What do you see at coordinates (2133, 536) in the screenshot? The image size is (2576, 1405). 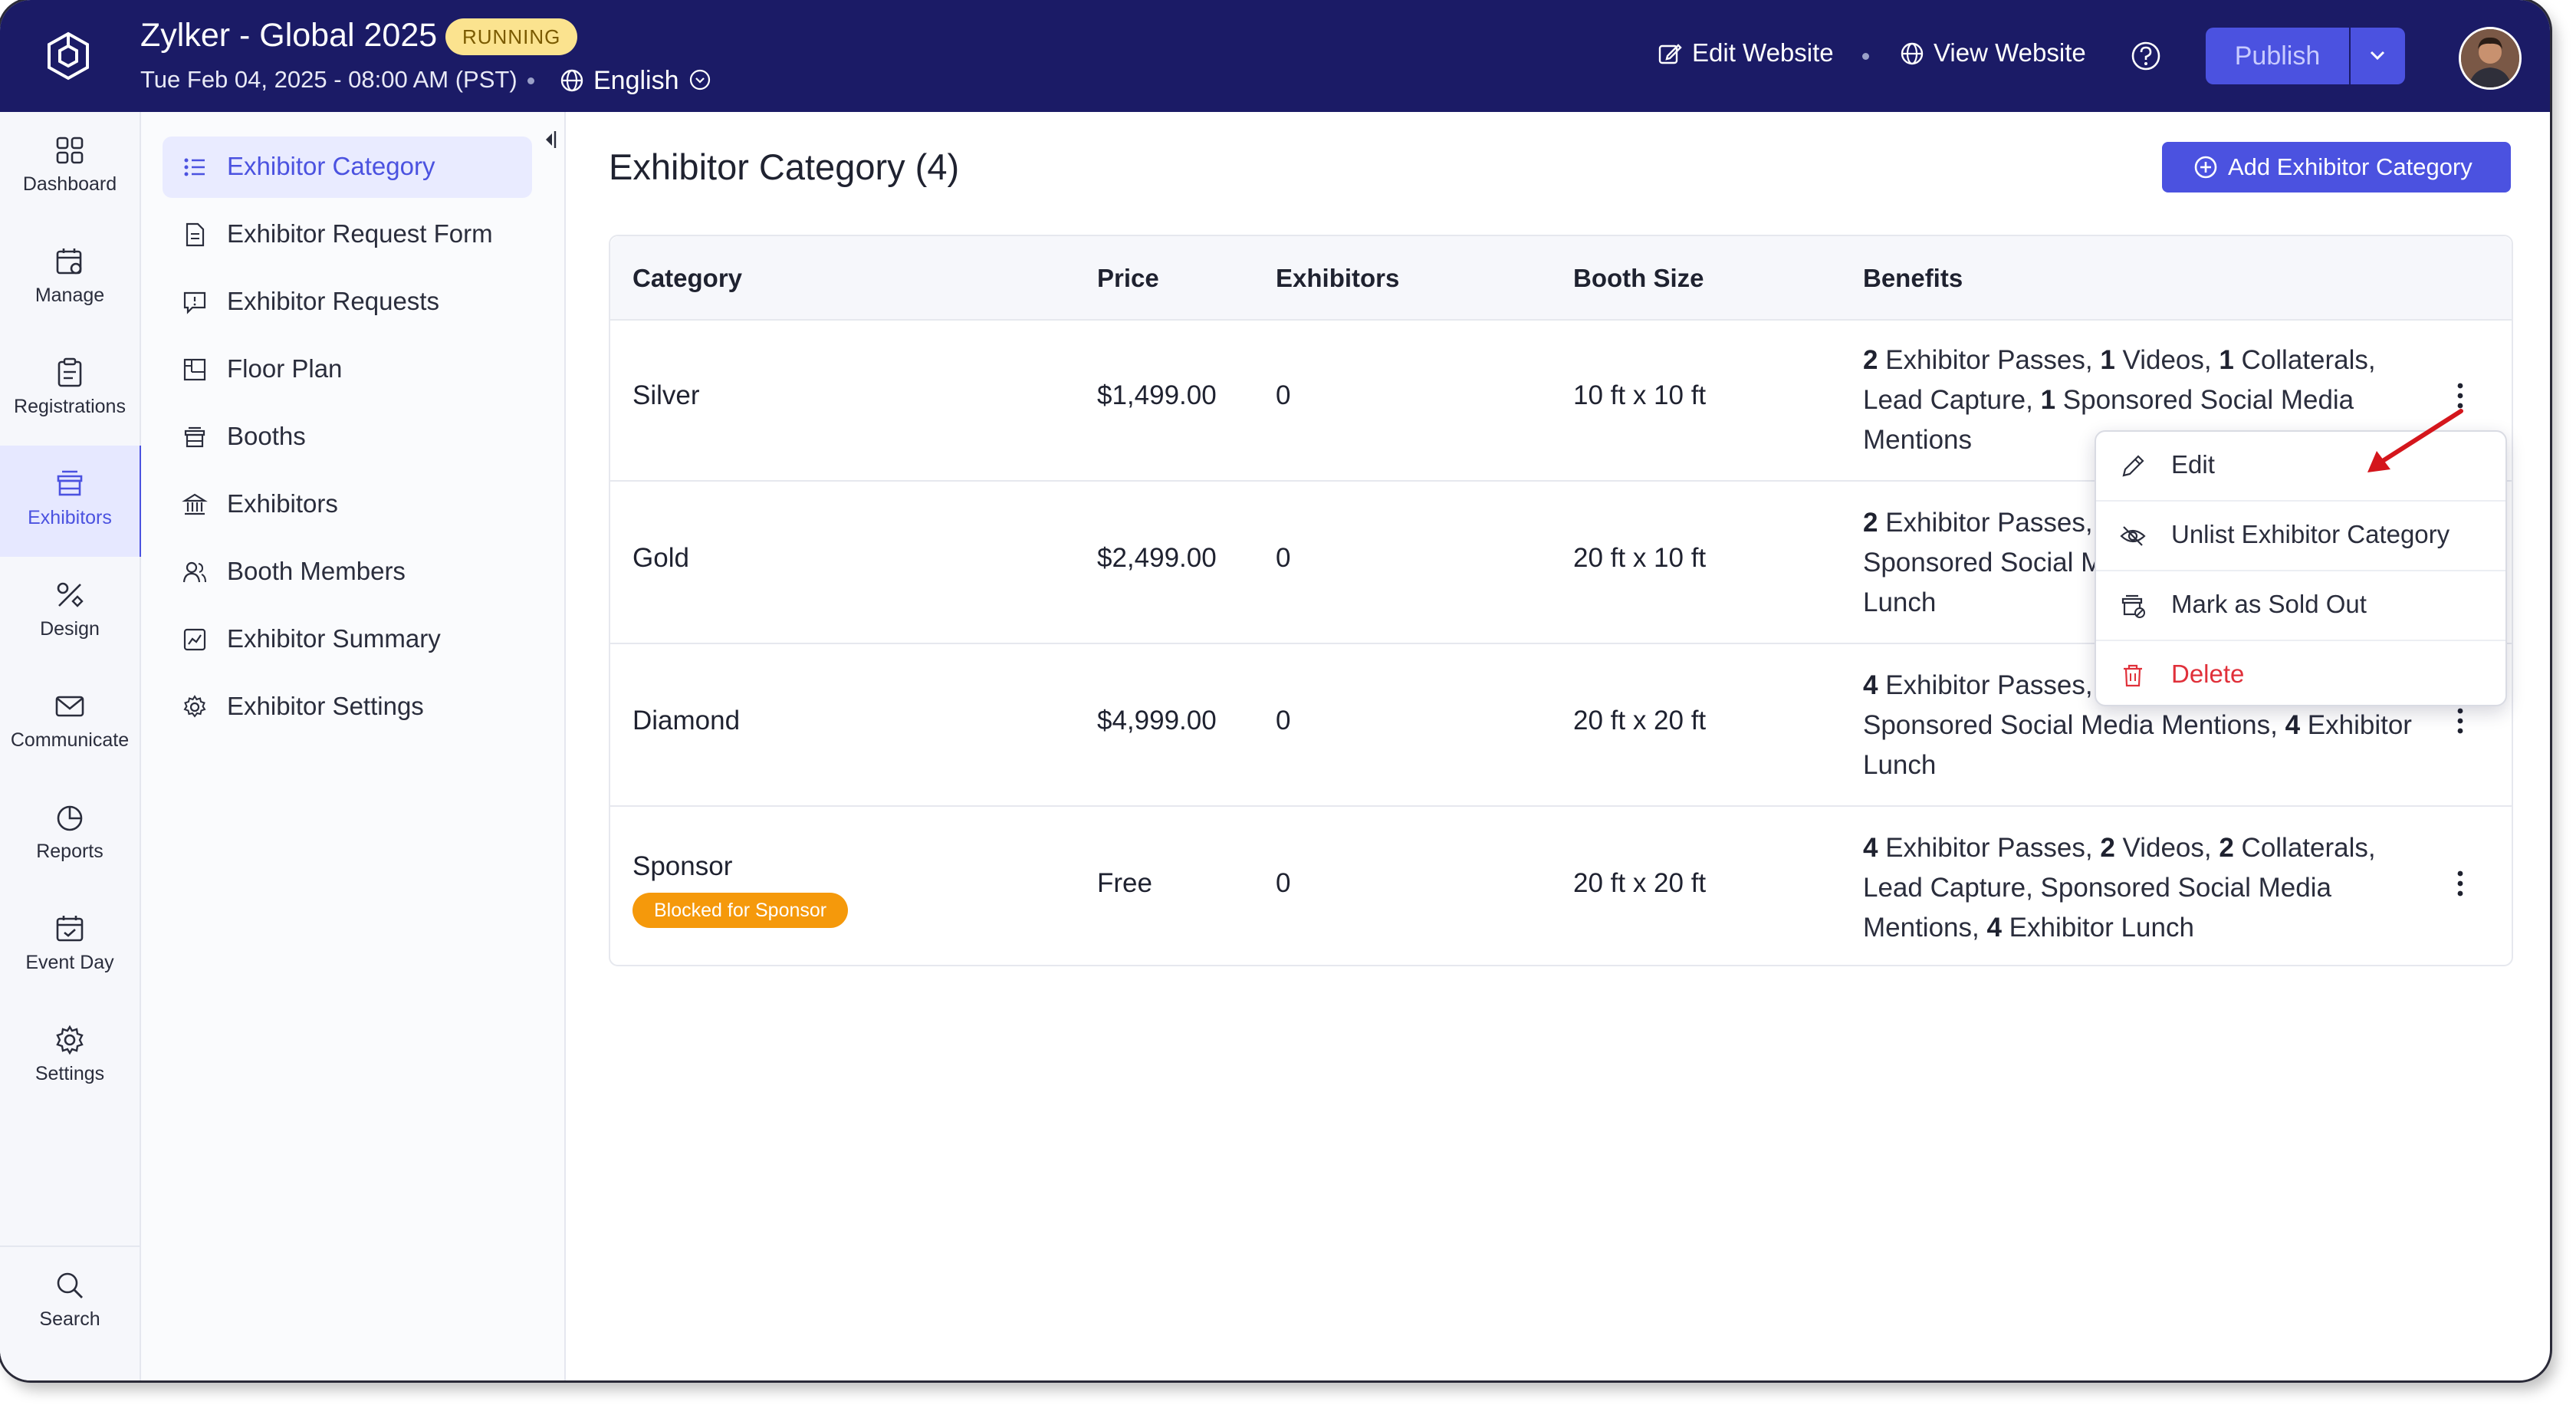 I see `eye-off-icon` at bounding box center [2133, 536].